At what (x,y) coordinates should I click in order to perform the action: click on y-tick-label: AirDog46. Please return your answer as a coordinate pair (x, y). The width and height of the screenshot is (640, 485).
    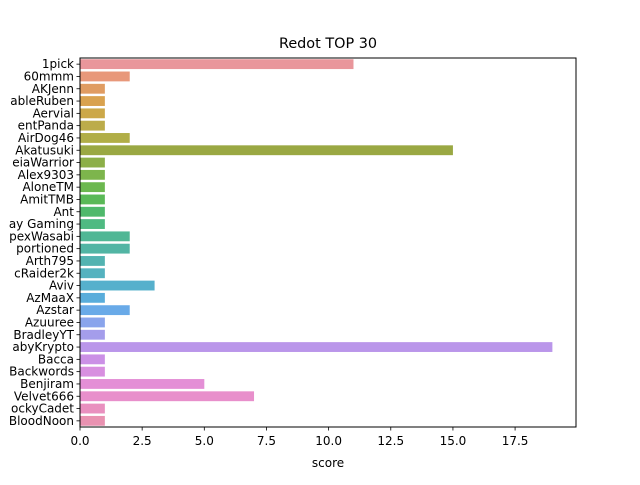
    Looking at the image, I should click on (46, 138).